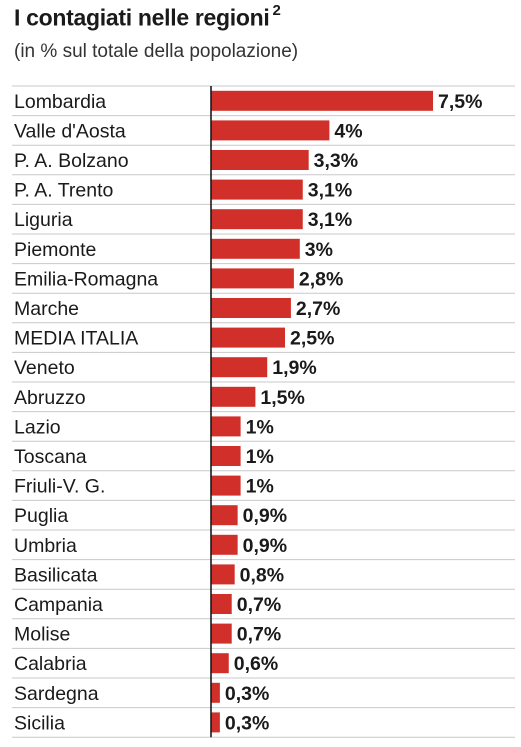 The width and height of the screenshot is (521, 747). I want to click on value-label: 2,7%, so click(318, 309).